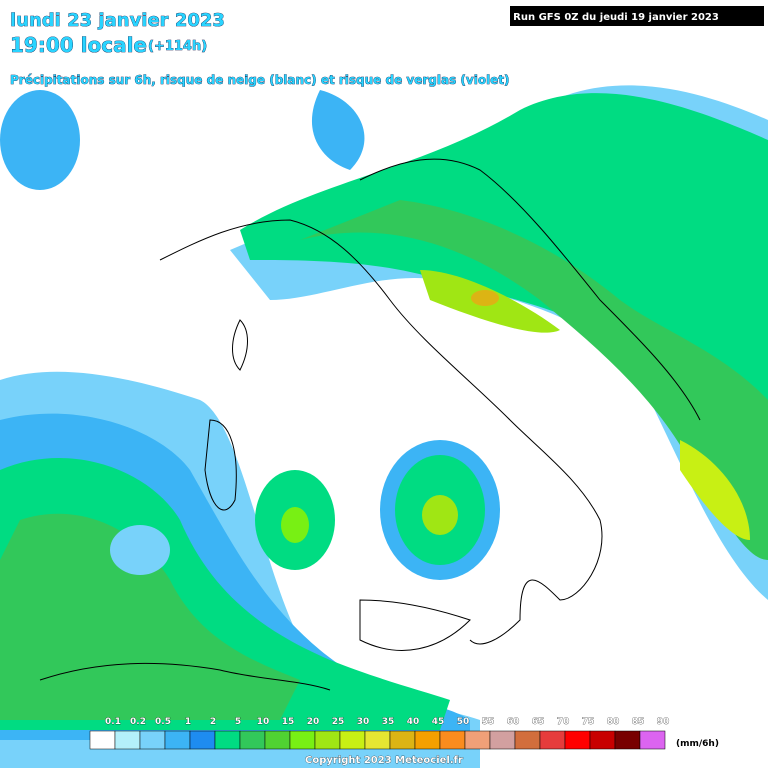  I want to click on legend-label: 90, so click(663, 722).